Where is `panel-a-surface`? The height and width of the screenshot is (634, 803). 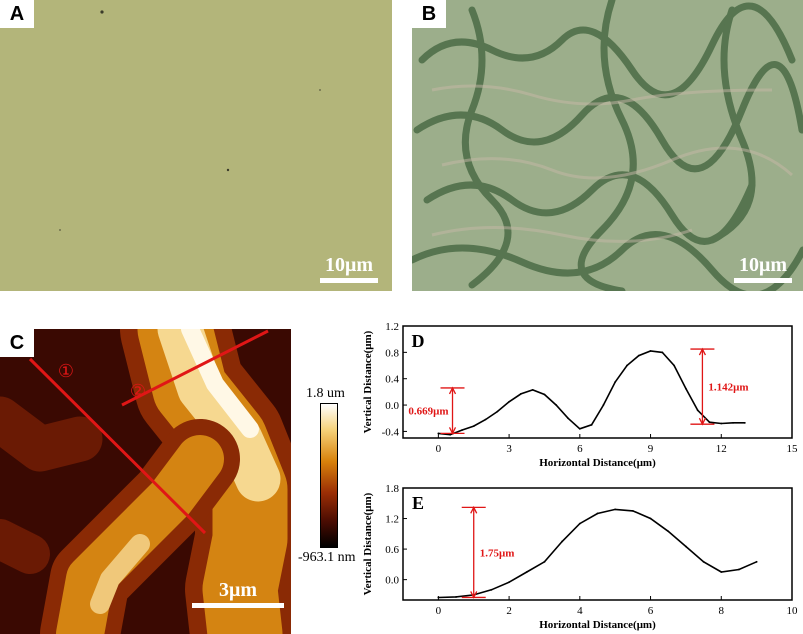 panel-a-surface is located at coordinates (190, 120).